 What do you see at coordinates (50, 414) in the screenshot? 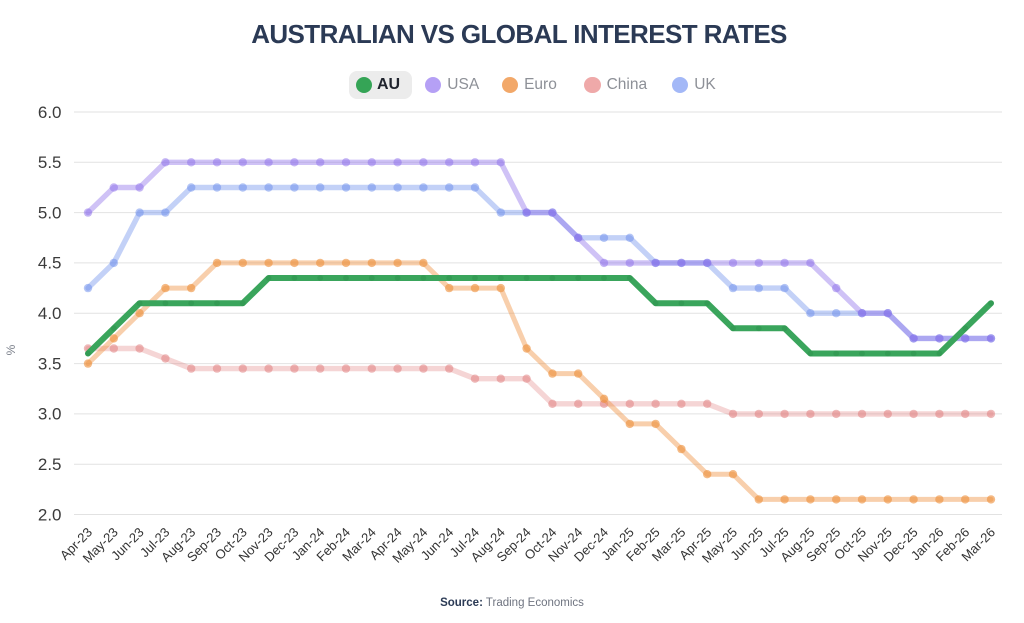
I see `svg-text: 3.0` at bounding box center [50, 414].